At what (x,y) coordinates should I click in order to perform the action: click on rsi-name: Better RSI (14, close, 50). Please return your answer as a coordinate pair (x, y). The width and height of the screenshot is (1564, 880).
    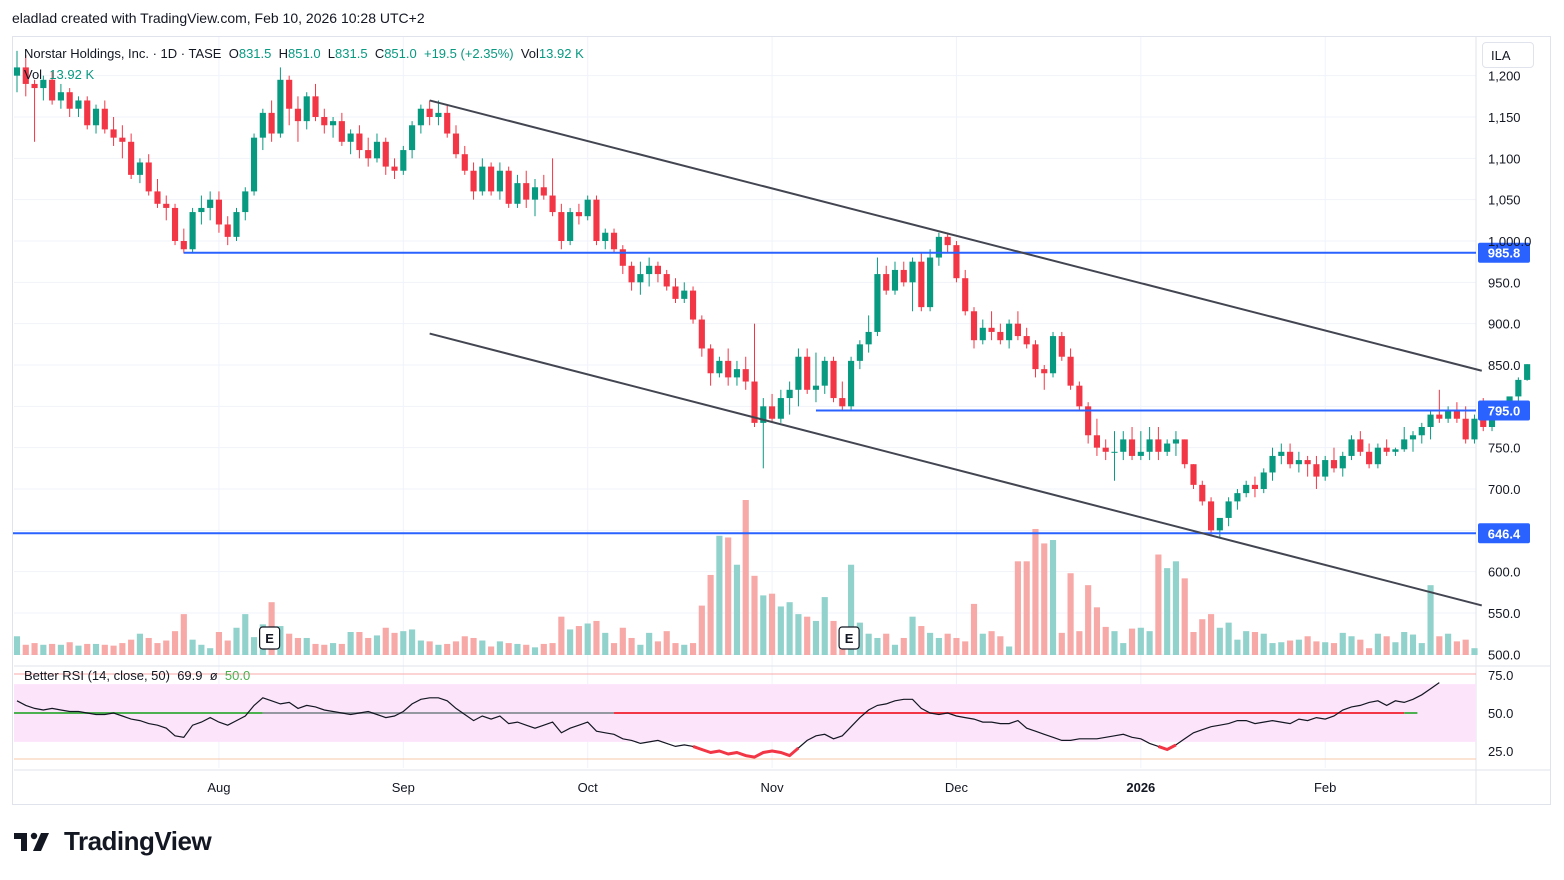
    Looking at the image, I should click on (97, 675).